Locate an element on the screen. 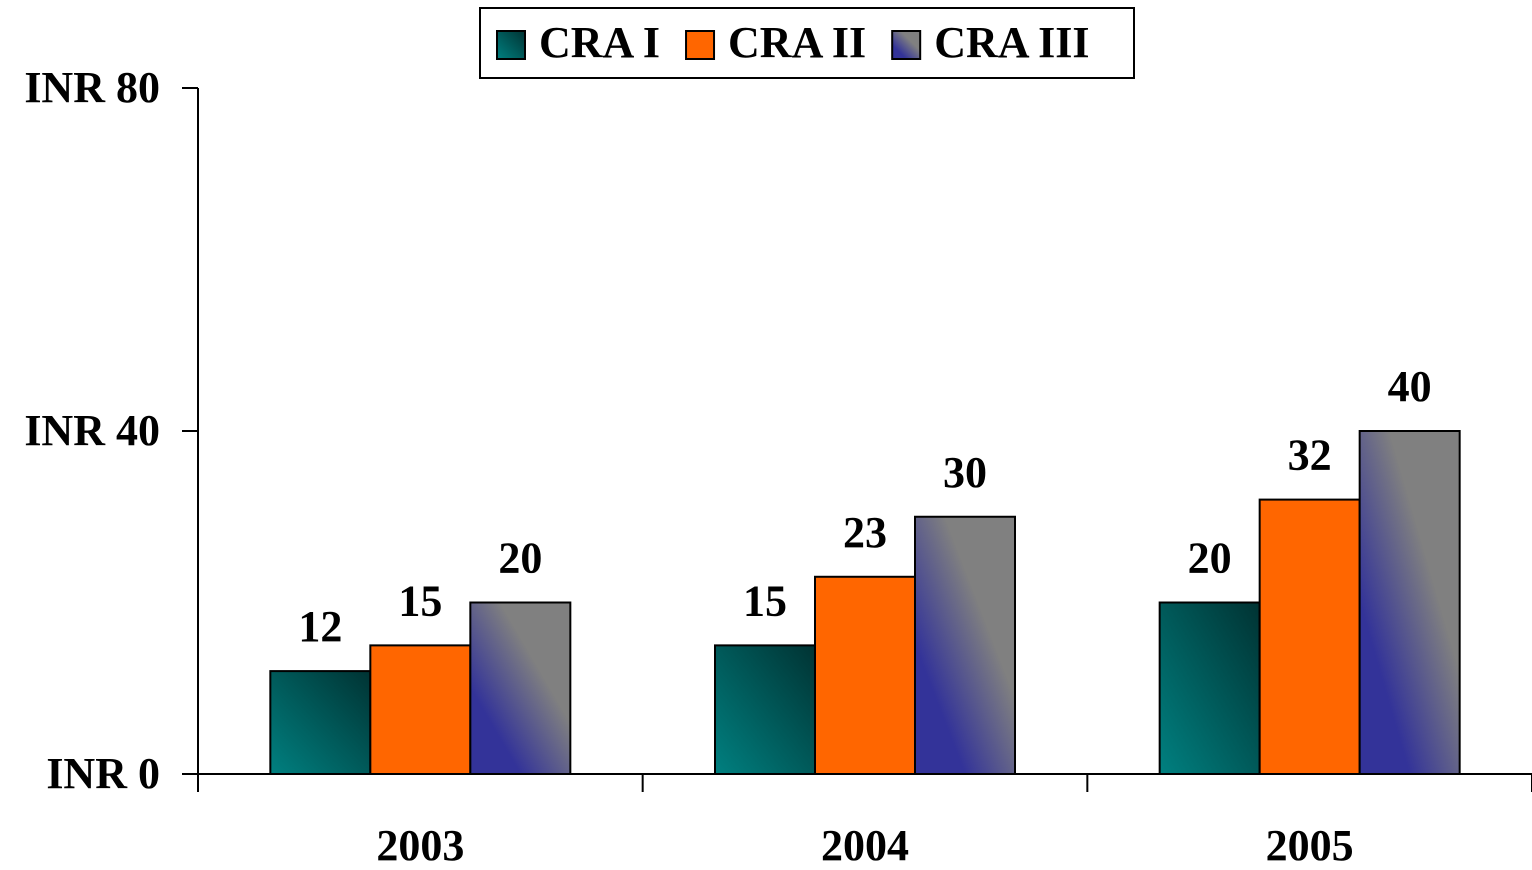  y-tick-label: INR 40 is located at coordinates (92, 430).